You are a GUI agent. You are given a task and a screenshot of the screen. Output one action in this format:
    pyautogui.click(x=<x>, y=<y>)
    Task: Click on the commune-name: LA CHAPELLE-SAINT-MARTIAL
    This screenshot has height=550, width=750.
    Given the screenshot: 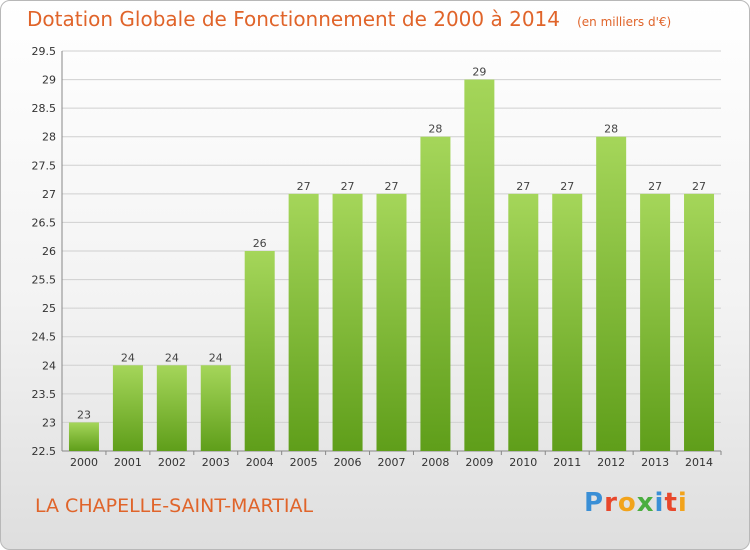 What is the action you would take?
    pyautogui.click(x=174, y=506)
    